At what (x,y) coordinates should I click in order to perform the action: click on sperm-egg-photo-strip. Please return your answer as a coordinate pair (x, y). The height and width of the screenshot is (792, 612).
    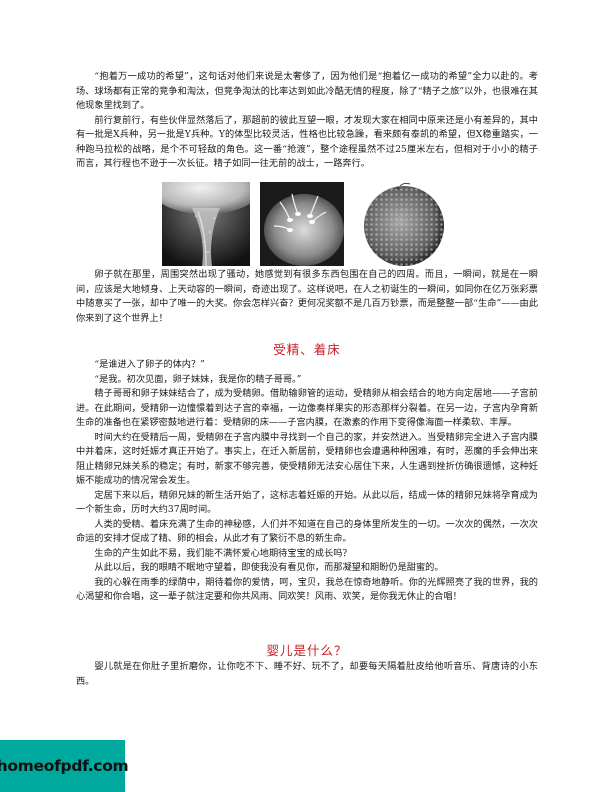
    Looking at the image, I should click on (308, 224).